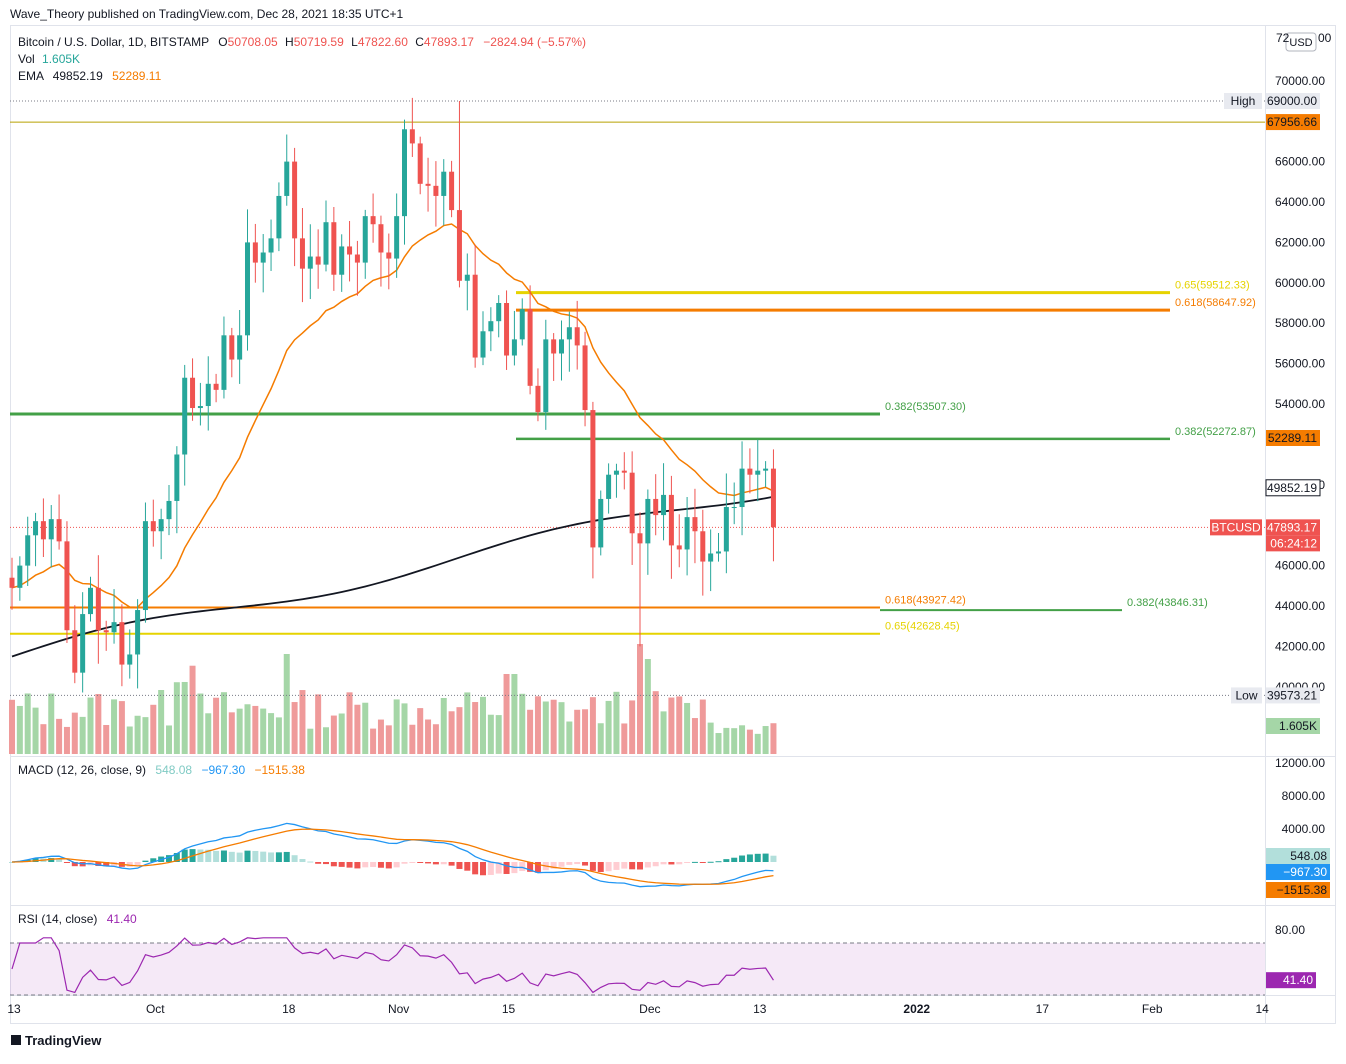 The width and height of the screenshot is (1346, 1064). What do you see at coordinates (113, 42) in the screenshot?
I see `legend-symbol-name: Bitcoin / U.S. Dollar, 1D, BITSTAMP` at bounding box center [113, 42].